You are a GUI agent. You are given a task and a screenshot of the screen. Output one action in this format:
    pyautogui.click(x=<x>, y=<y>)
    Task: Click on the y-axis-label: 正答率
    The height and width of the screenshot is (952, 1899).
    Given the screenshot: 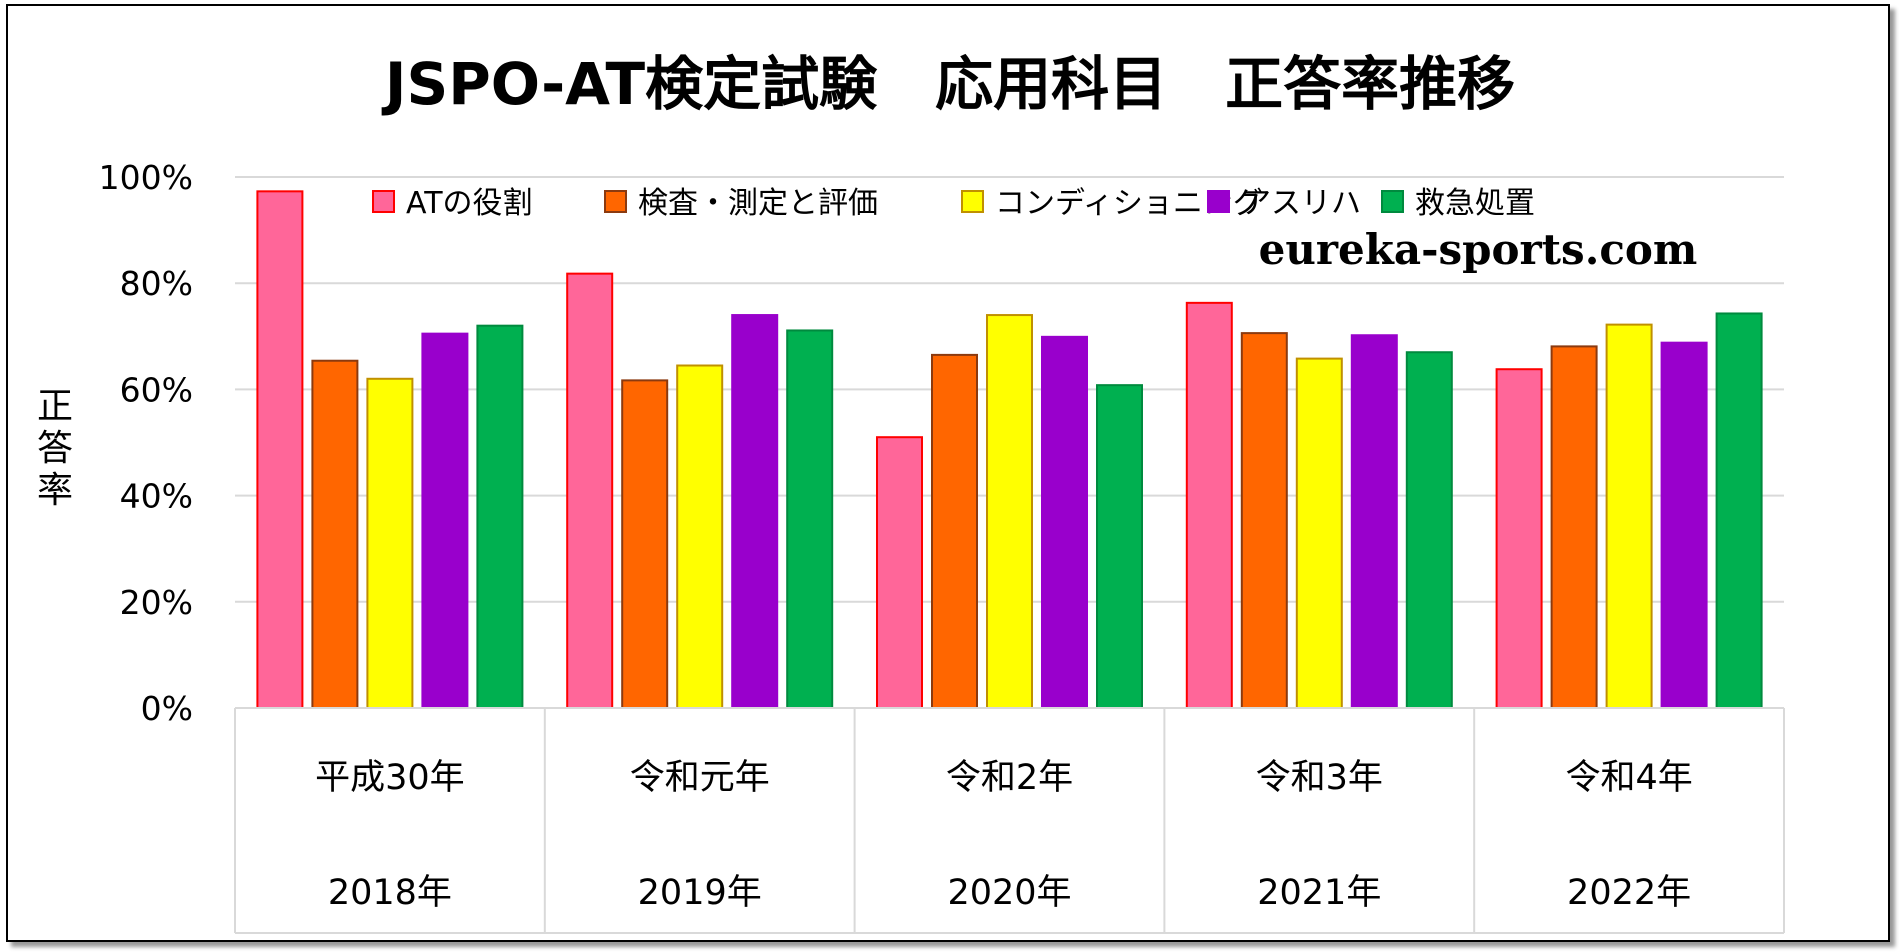 What is the action you would take?
    pyautogui.click(x=55, y=448)
    